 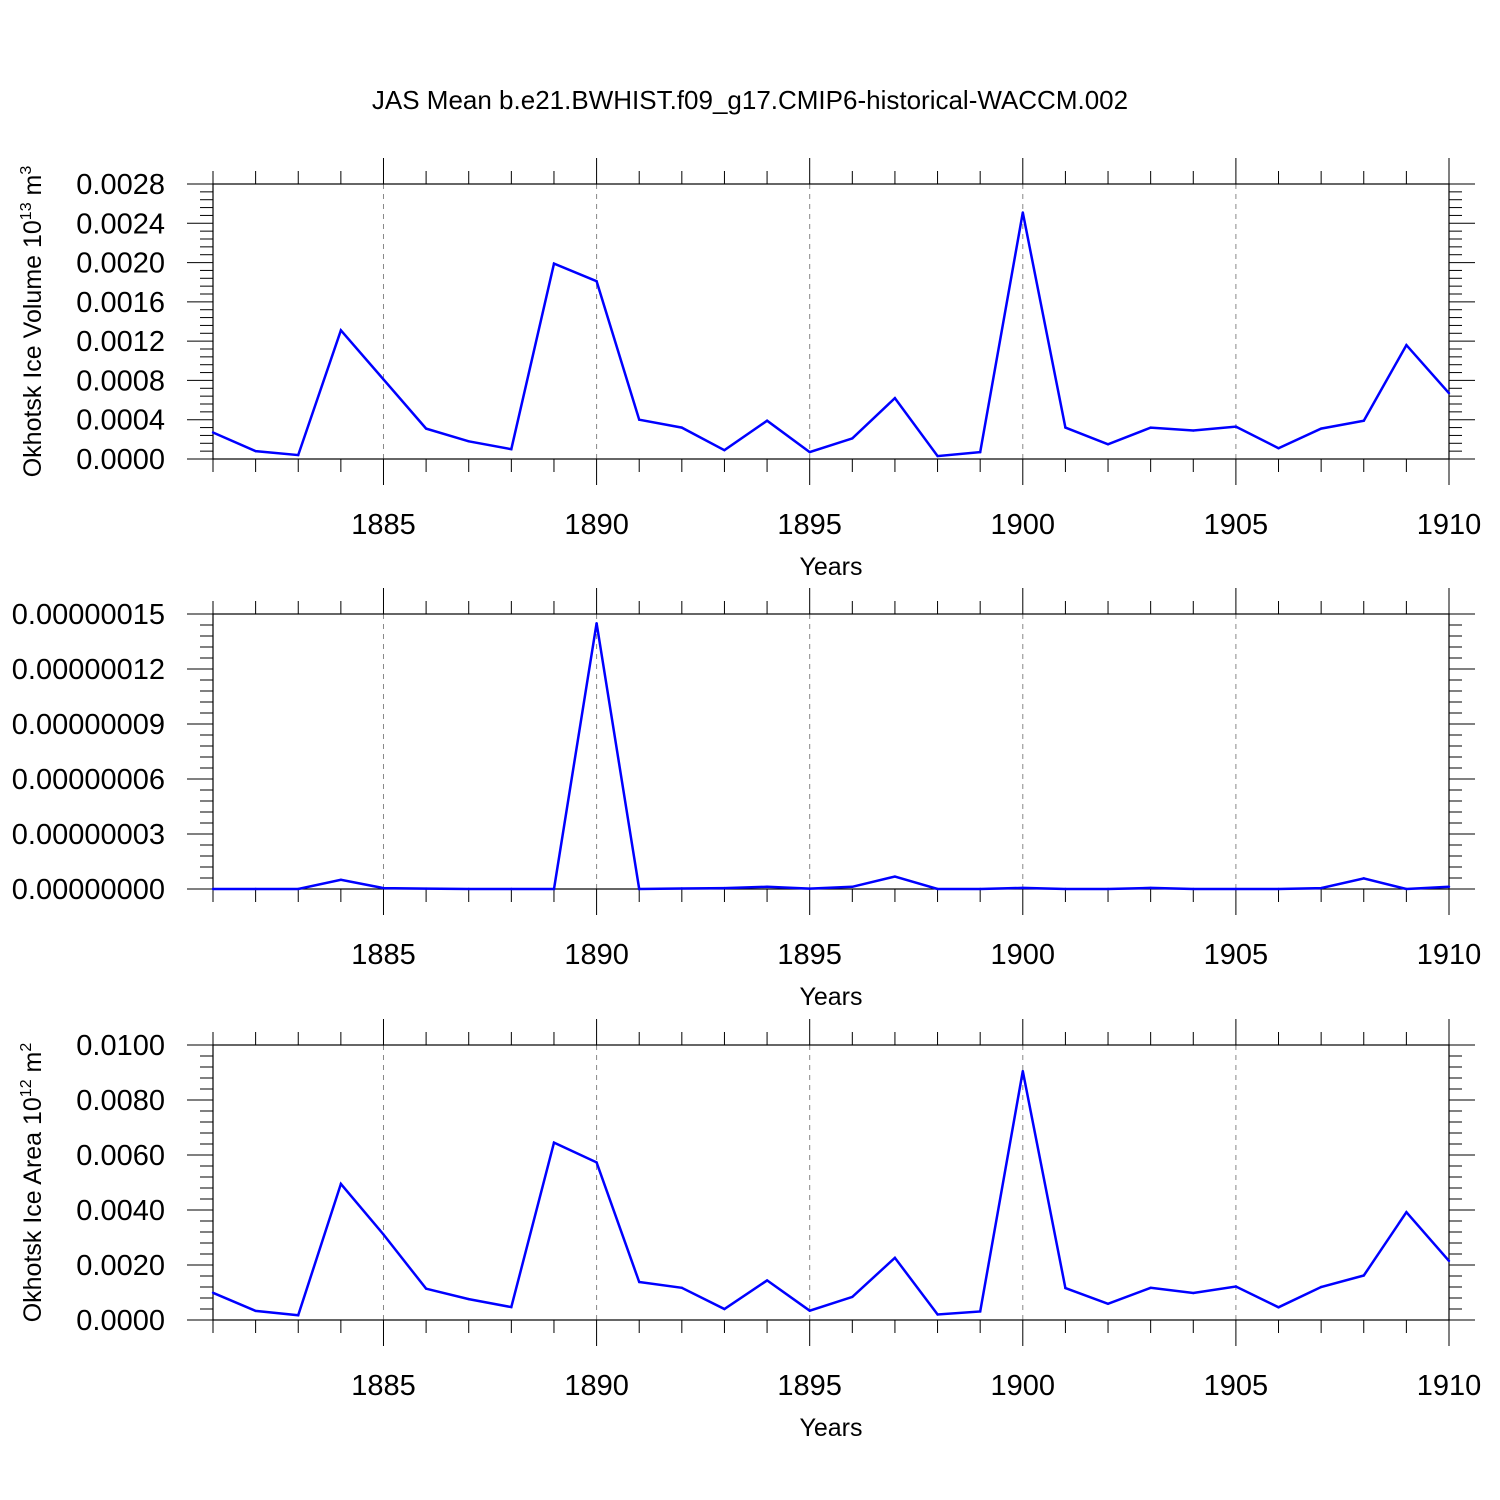 I want to click on y-axis-label-unit: m, so click(x=33, y=189).